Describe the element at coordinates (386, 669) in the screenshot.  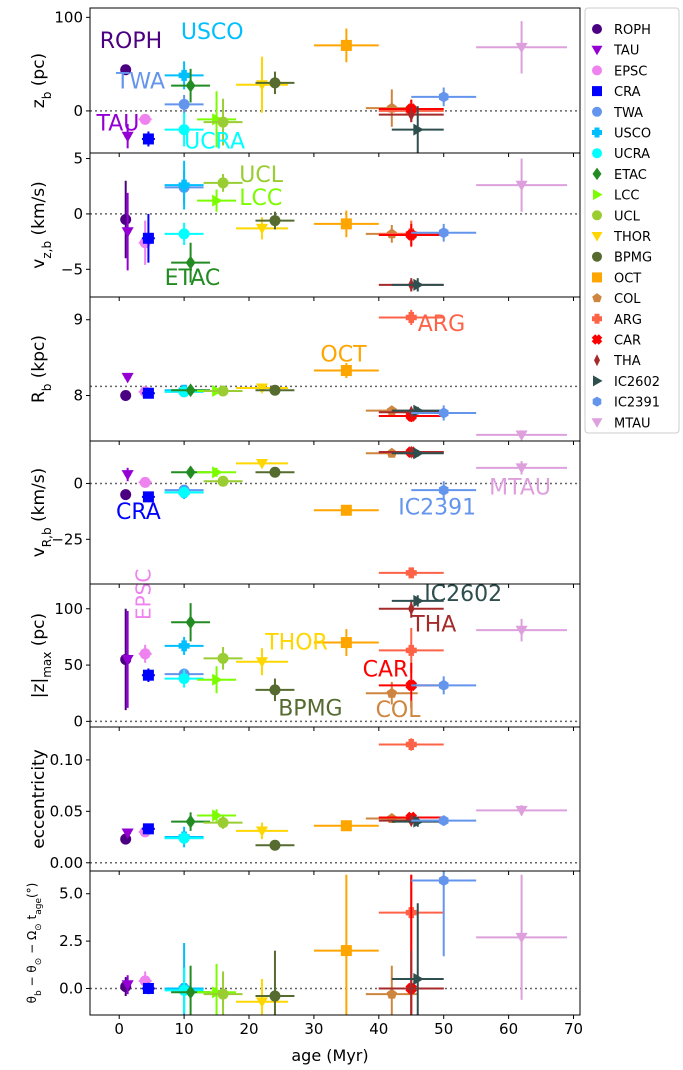
I see `annotation-car: CAR` at that location.